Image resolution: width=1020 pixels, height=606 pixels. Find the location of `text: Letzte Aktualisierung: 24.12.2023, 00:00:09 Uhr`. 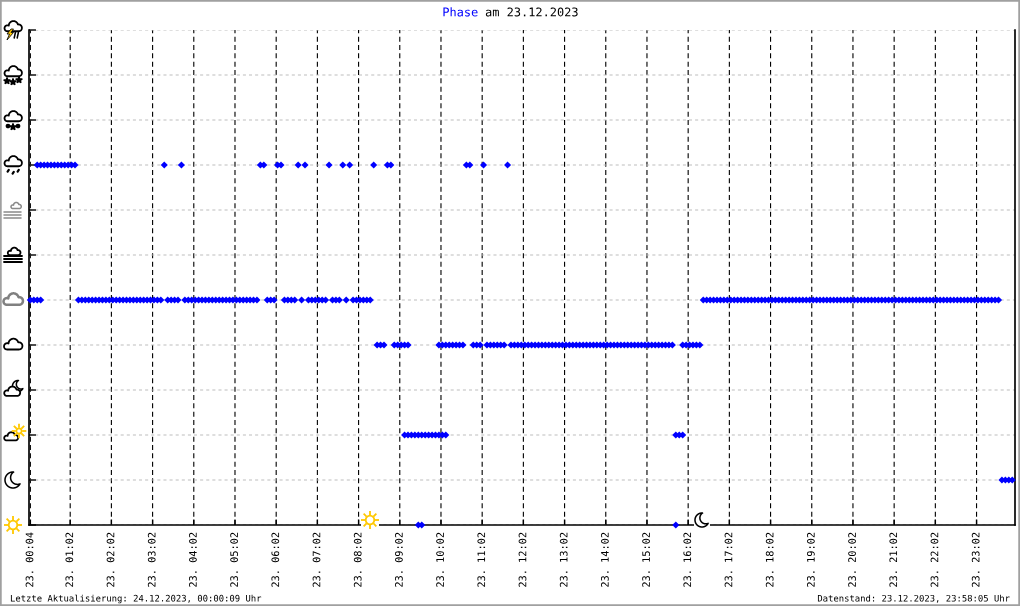

text: Letzte Aktualisierung: 24.12.2023, 00:00:09 Uhr is located at coordinates (136, 599).